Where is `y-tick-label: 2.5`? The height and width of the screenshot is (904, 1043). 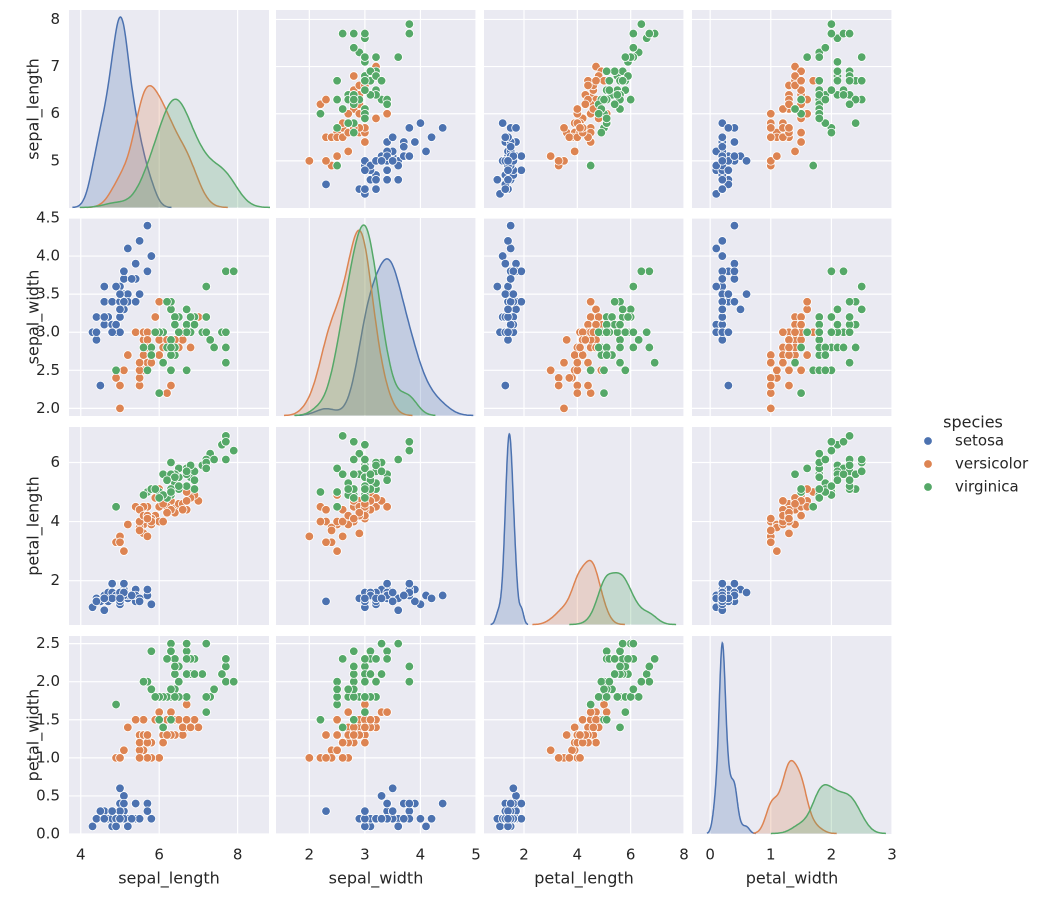
y-tick-label: 2.5 is located at coordinates (48, 370).